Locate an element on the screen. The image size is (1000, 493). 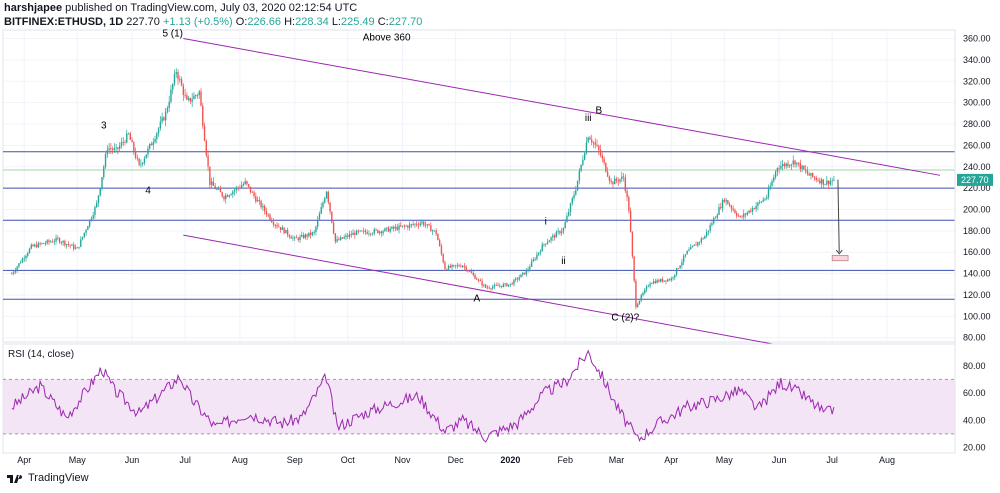
time-tick-label: Jul is located at coordinates (832, 460).